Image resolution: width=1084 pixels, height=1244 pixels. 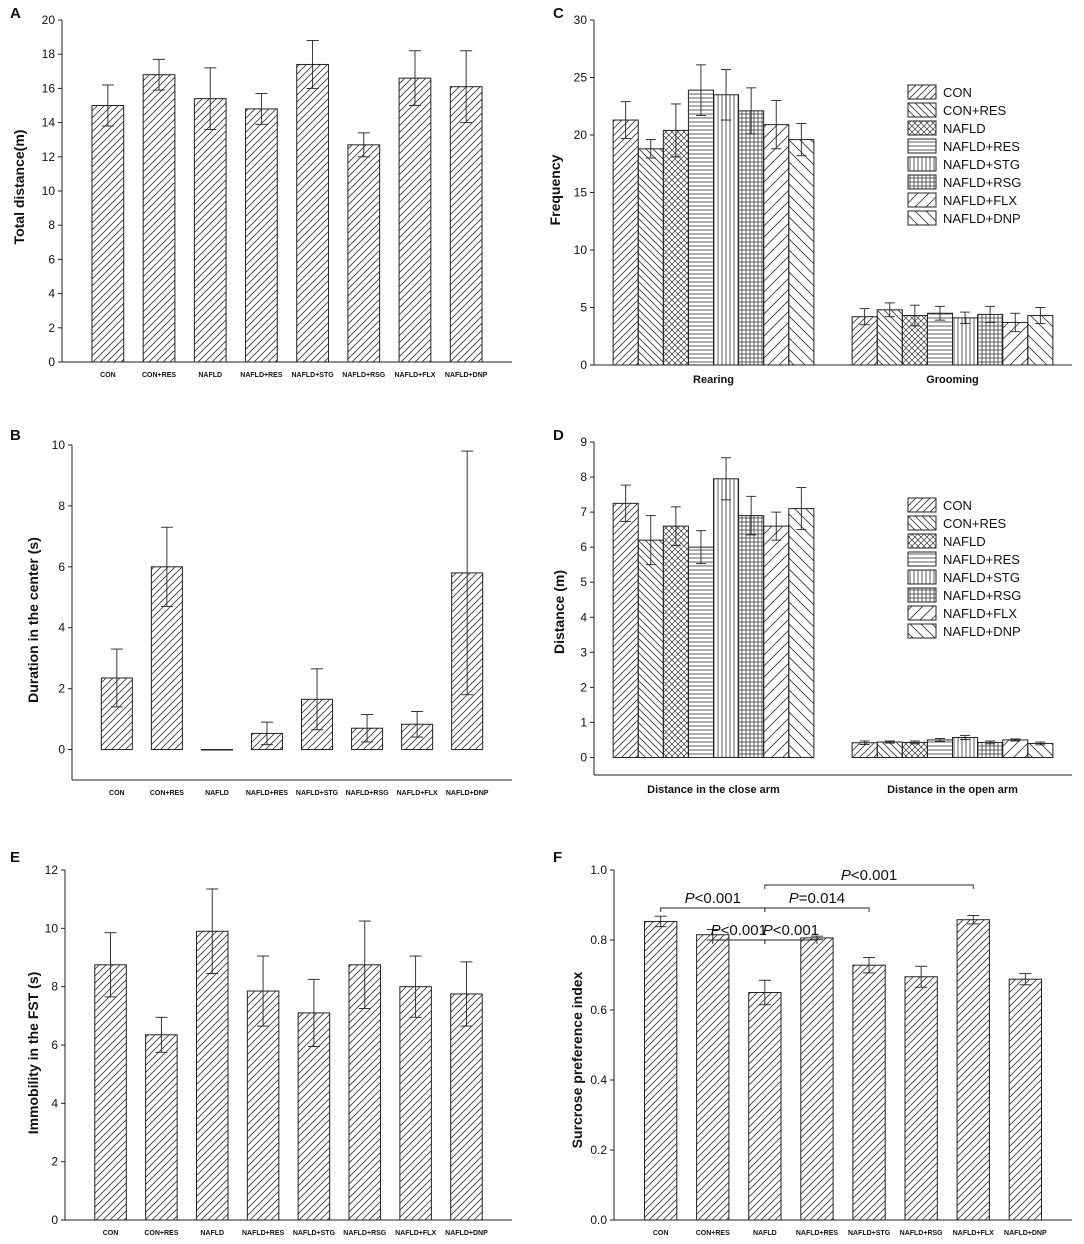 What do you see at coordinates (314, 1233) in the screenshot?
I see `x-tick-label: NAFLD+STG` at bounding box center [314, 1233].